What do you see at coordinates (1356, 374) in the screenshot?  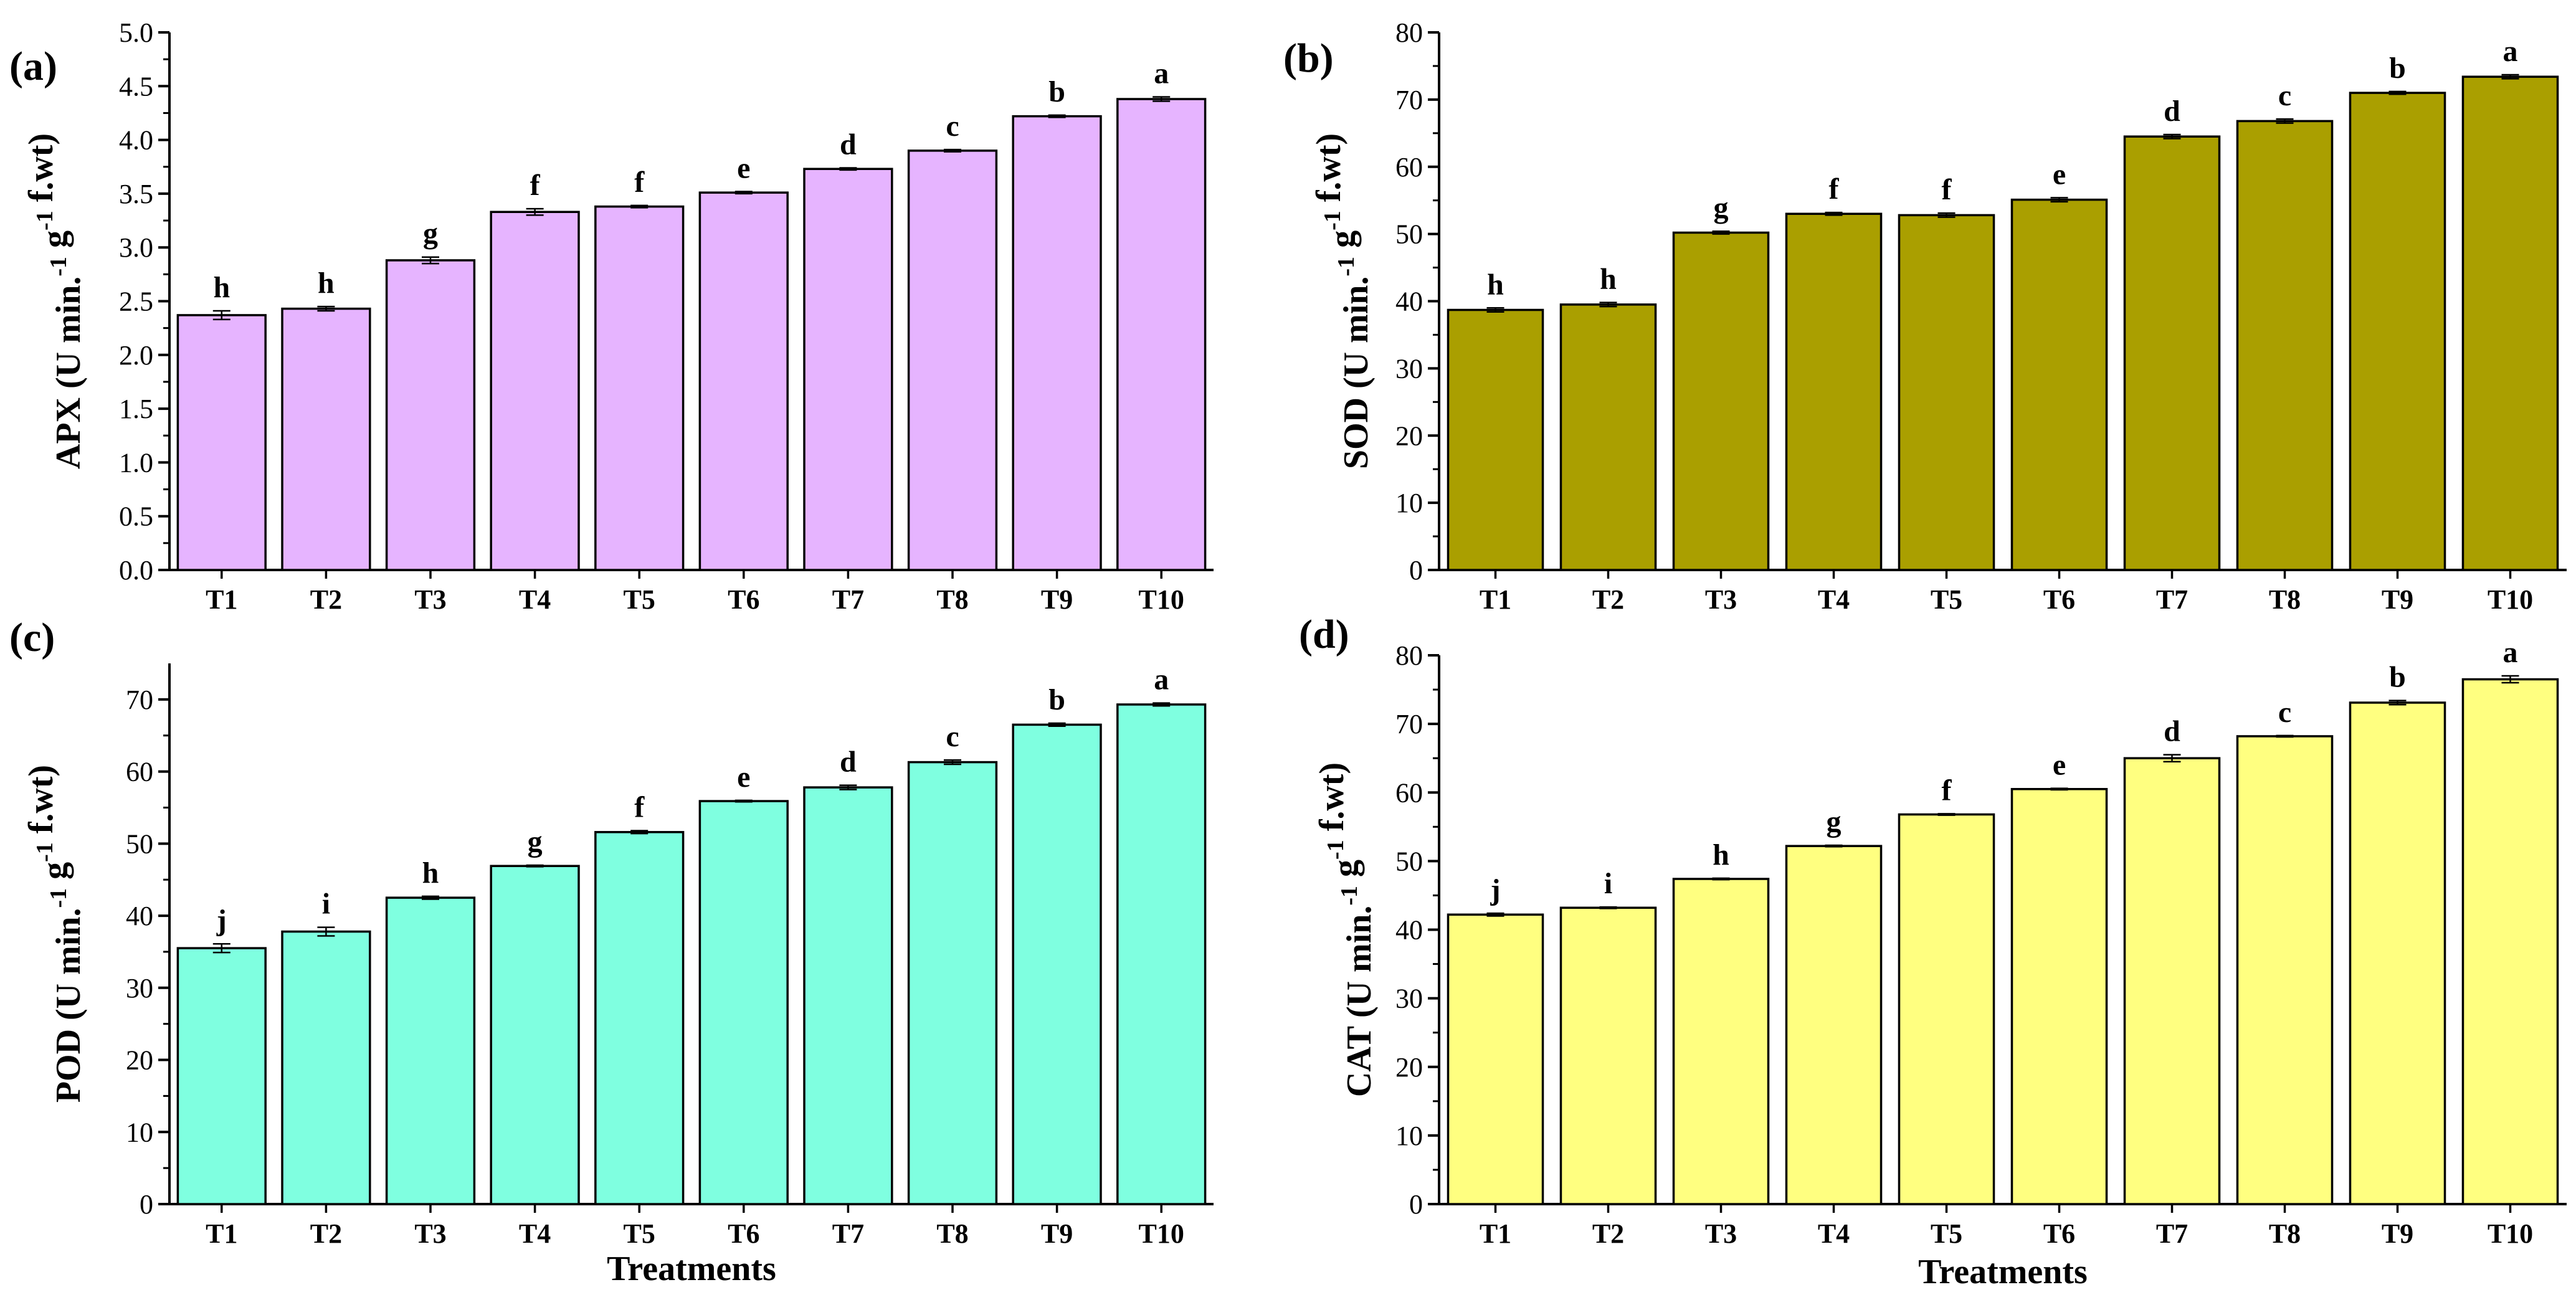 I see `y-axis-title-part: SOD (U min.` at bounding box center [1356, 374].